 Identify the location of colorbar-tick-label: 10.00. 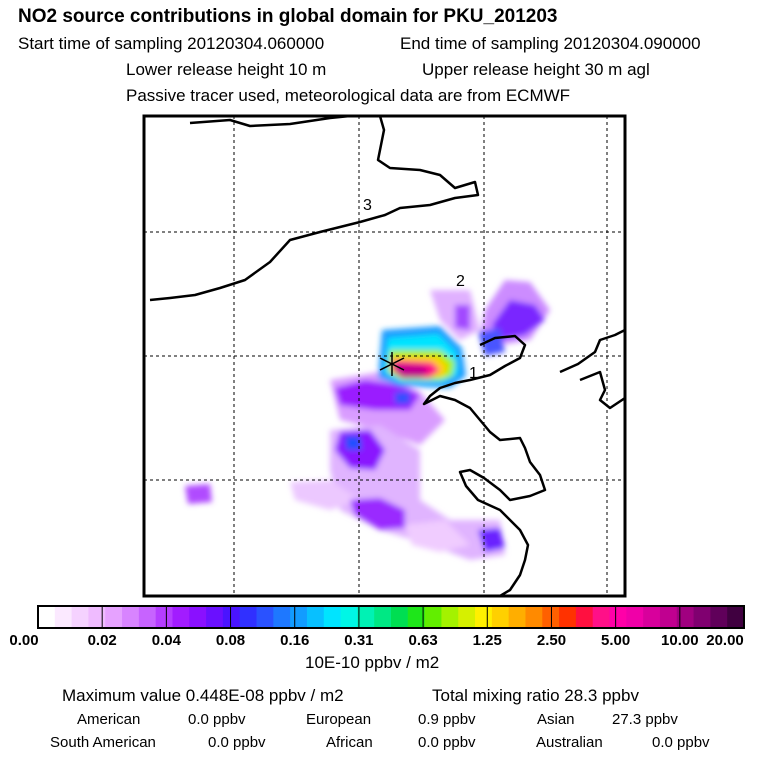
(680, 640).